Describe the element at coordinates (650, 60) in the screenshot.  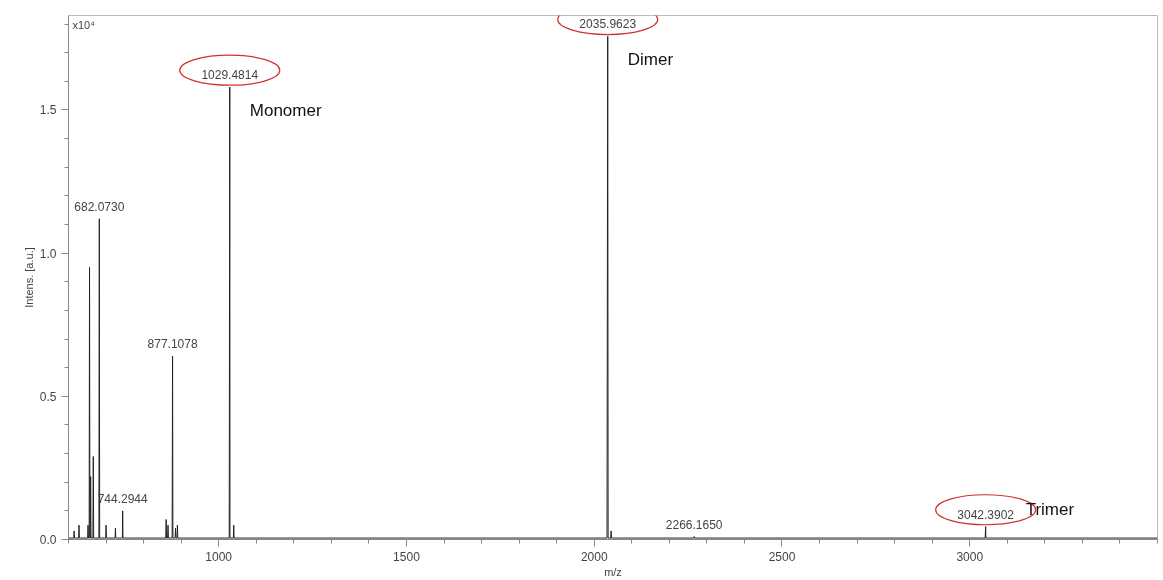
I see `annotation: Dimer` at that location.